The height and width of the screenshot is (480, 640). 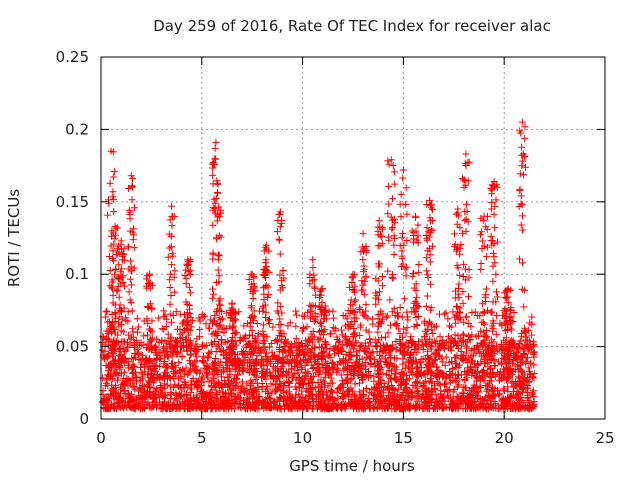 I want to click on y-axis-label: ROTI / TECUs, so click(x=14, y=238).